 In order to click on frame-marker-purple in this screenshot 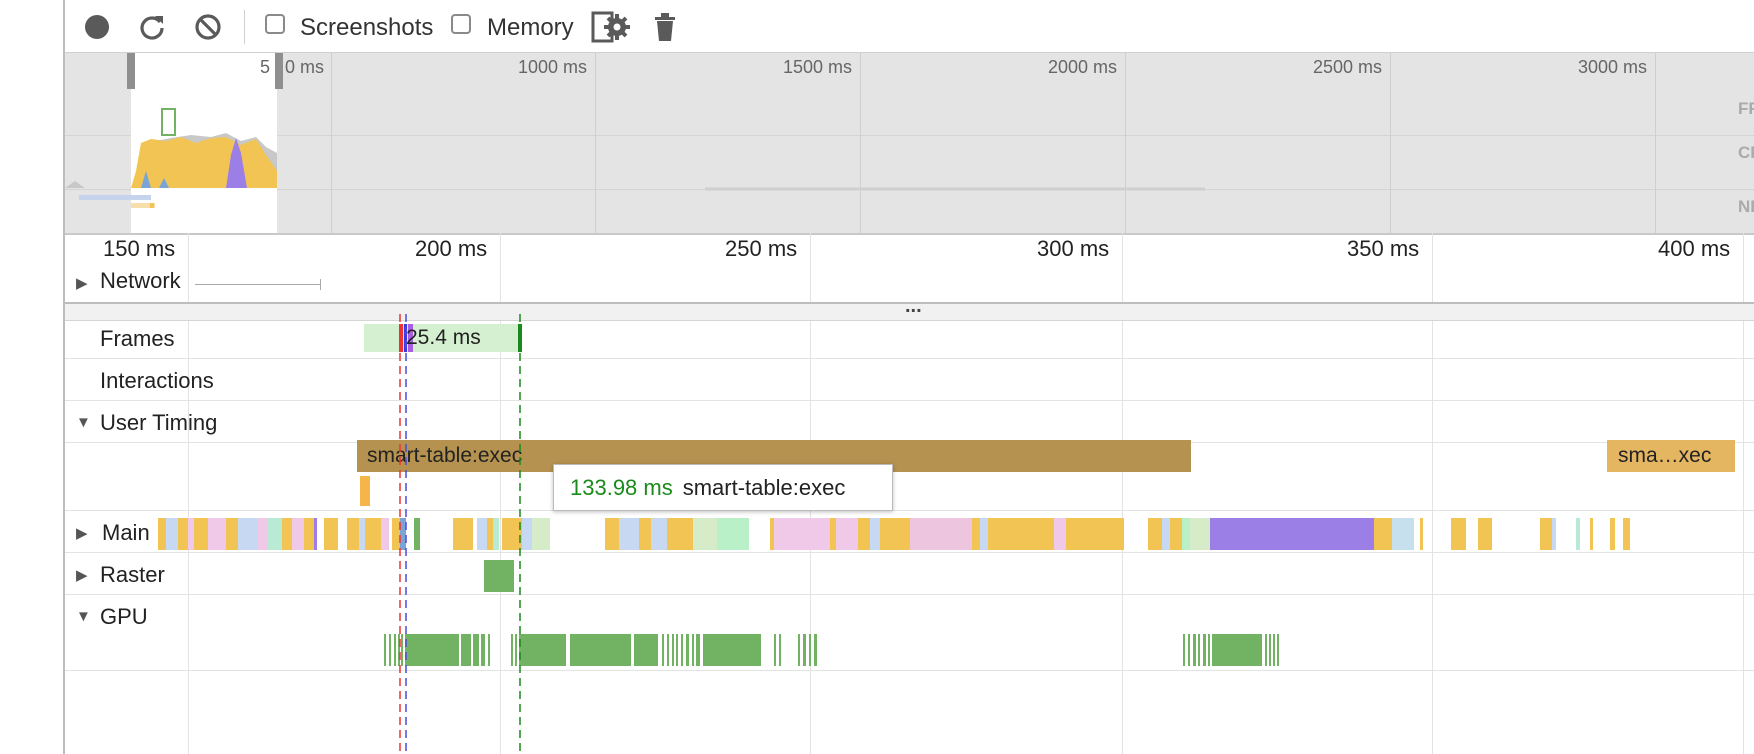, I will do `click(410, 338)`.